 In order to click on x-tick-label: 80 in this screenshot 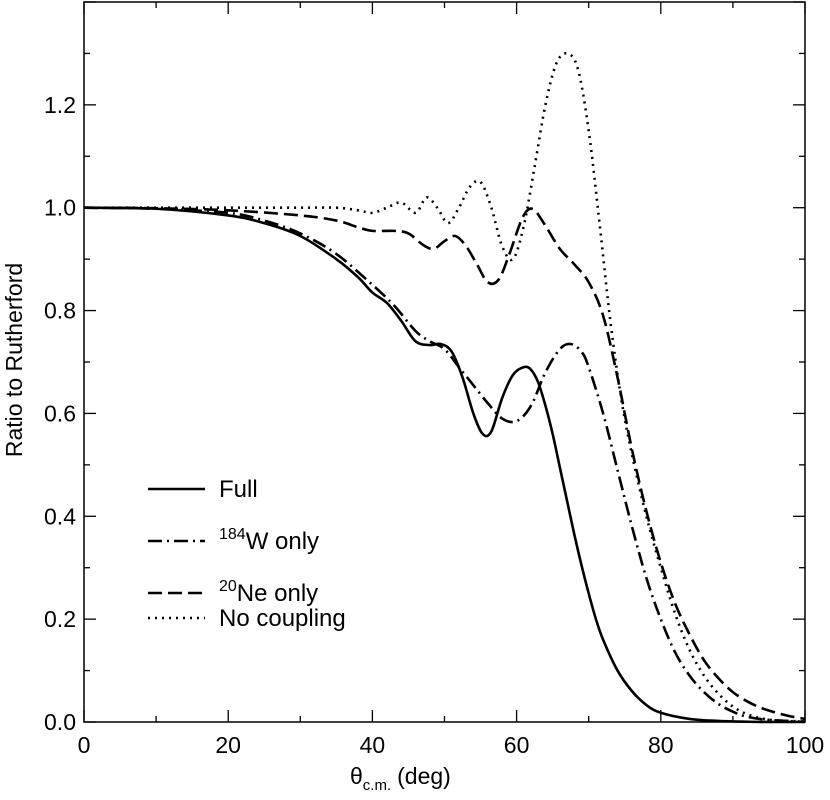, I will do `click(661, 745)`.